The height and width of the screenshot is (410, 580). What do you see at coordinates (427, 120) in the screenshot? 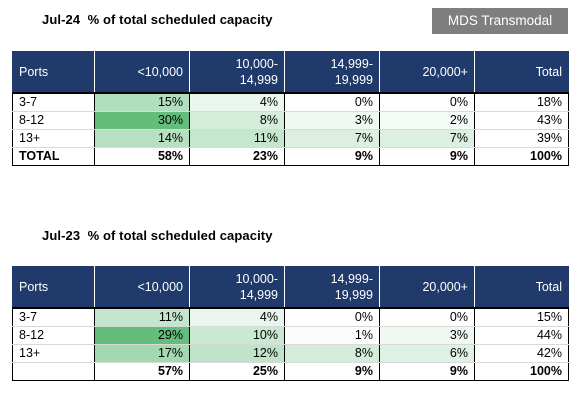
I see `heat-cell: 2%` at bounding box center [427, 120].